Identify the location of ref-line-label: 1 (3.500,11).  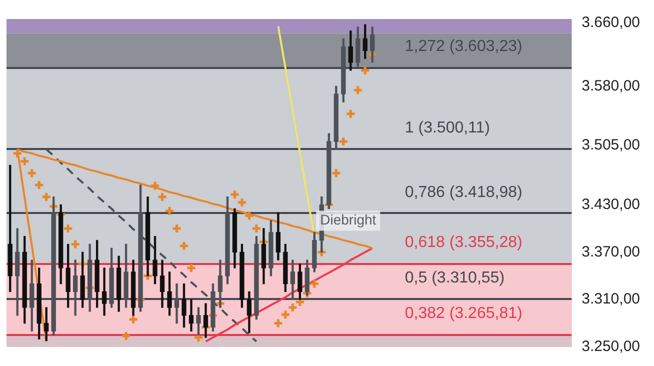
(447, 128).